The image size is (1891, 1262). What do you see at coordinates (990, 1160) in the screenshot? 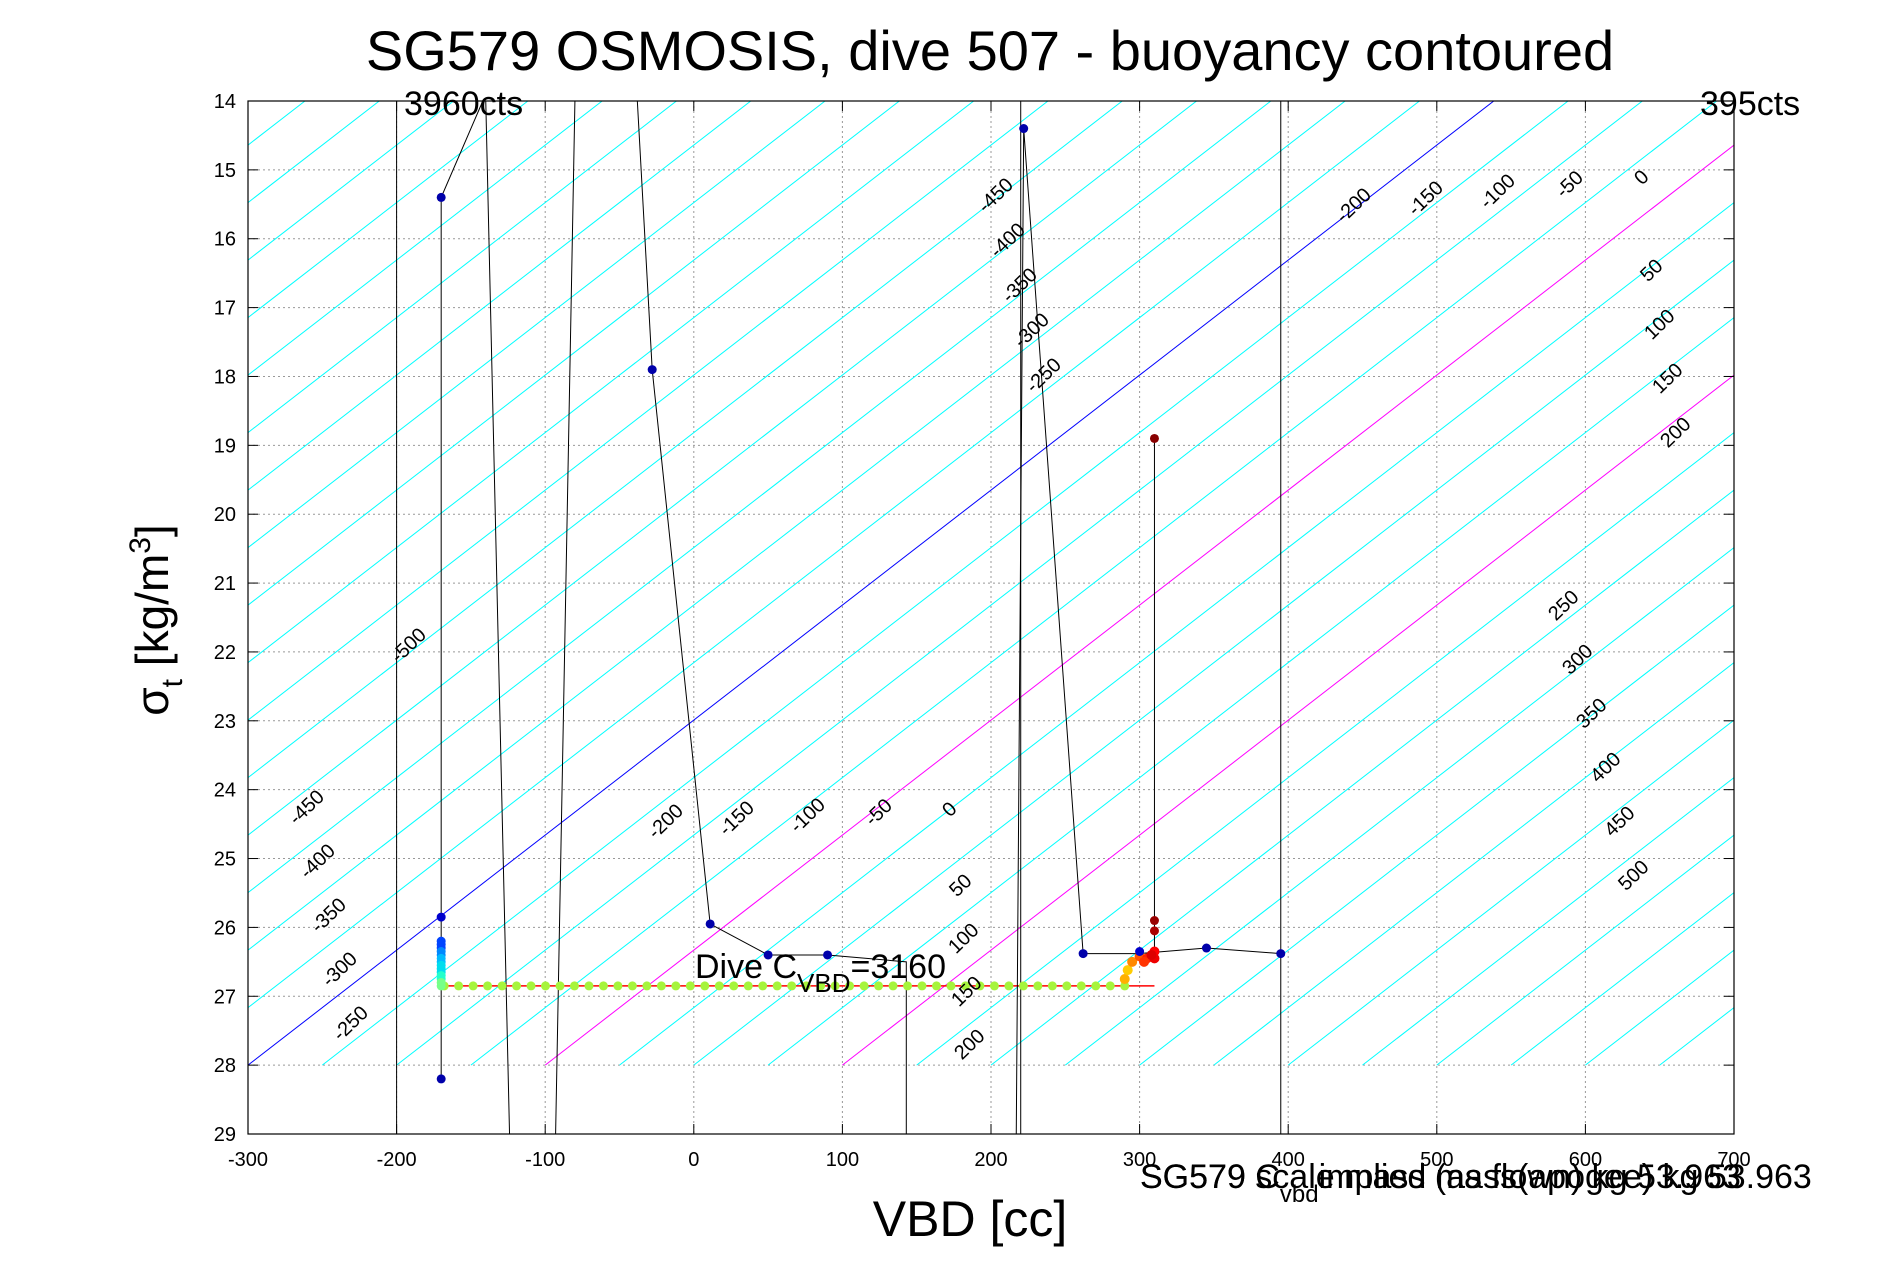
I see `x-tick-label: 200` at bounding box center [990, 1160].